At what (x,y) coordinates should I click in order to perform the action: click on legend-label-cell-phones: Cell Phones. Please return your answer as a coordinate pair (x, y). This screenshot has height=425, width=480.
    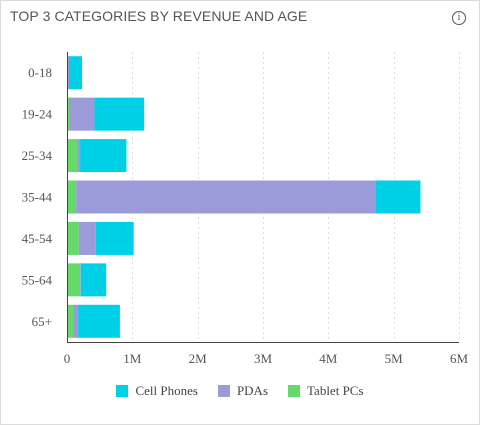
    Looking at the image, I should click on (166, 390).